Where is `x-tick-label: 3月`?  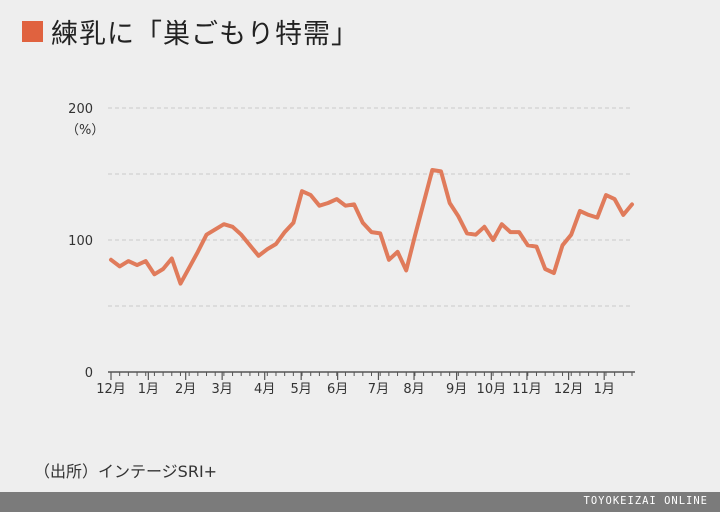
x-tick-label: 3月 is located at coordinates (222, 389).